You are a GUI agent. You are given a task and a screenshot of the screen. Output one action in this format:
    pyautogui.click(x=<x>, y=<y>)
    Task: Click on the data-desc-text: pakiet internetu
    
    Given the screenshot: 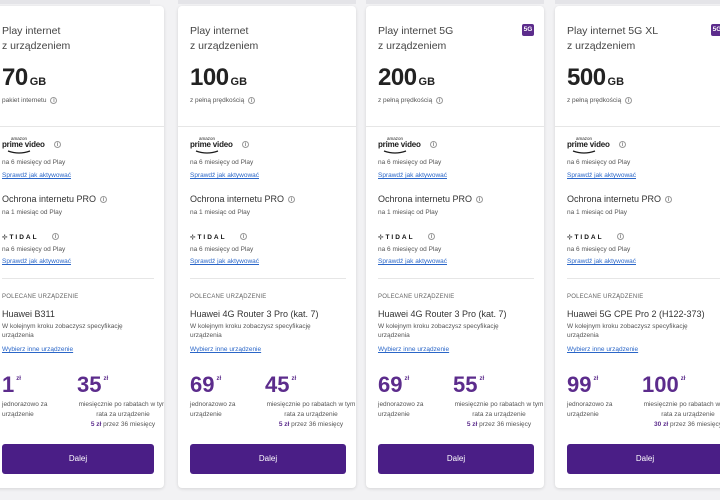 What is the action you would take?
    pyautogui.click(x=24, y=101)
    